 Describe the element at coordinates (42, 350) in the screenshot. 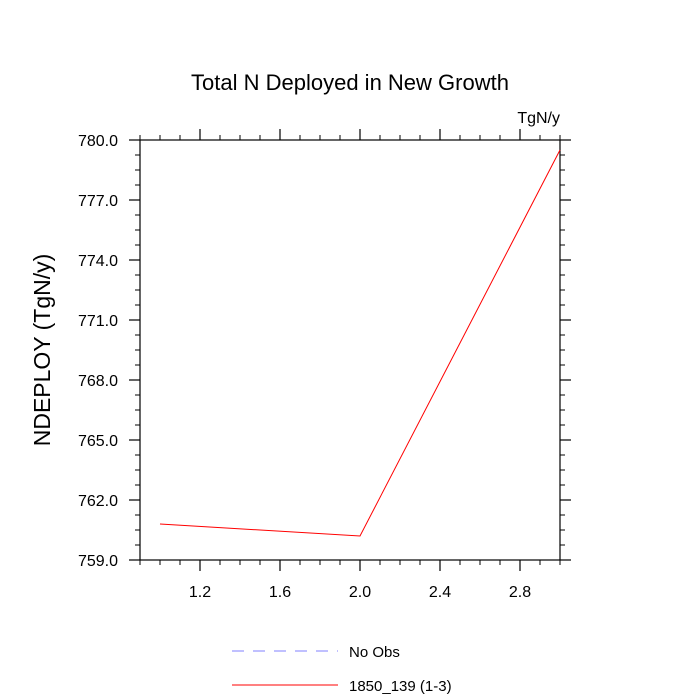

I see `y-axis-label: NDEPLOY (TgN/y)` at that location.